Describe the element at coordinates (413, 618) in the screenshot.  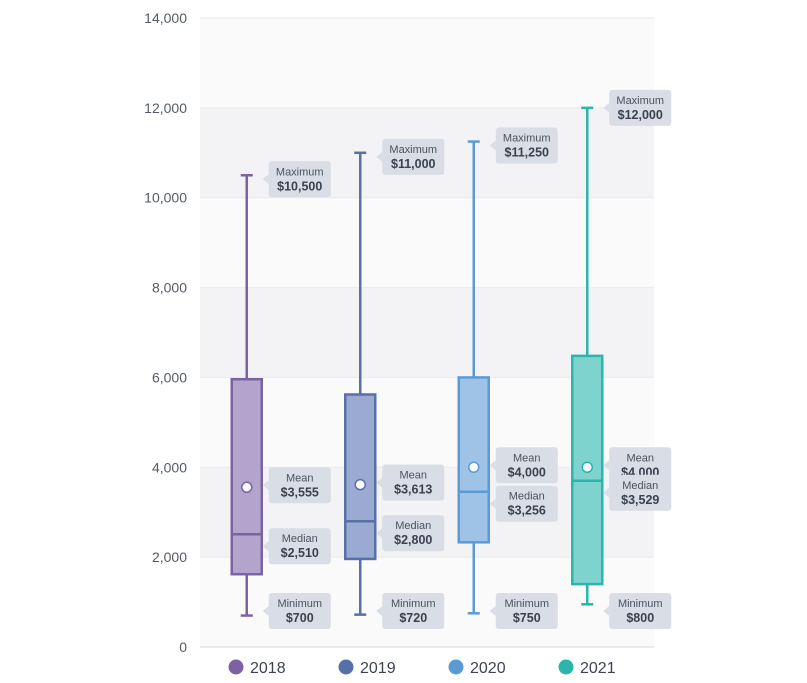
I see `tooltip-min-value: $720` at that location.